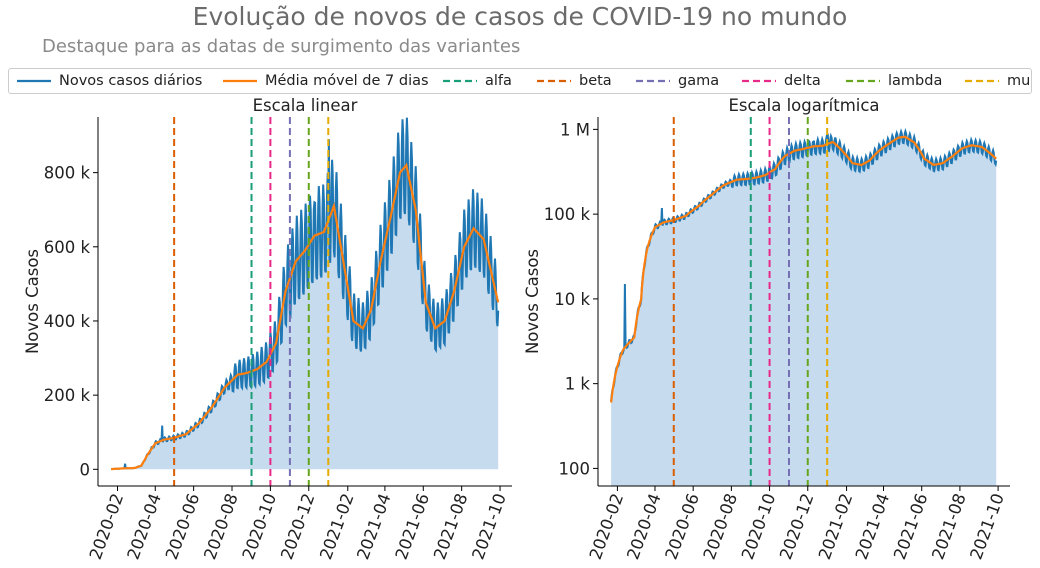 The width and height of the screenshot is (1040, 568). What do you see at coordinates (131, 81) in the screenshot?
I see `legend-label-daily: Novos casos diários` at bounding box center [131, 81].